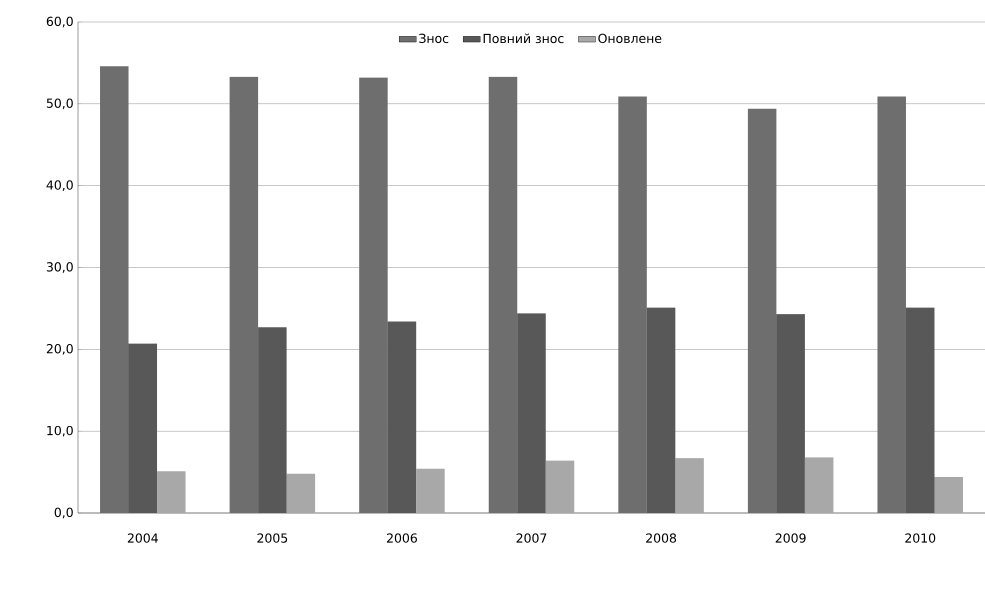  What do you see at coordinates (59, 22) in the screenshot?
I see `y-tick-label: 60,0` at bounding box center [59, 22].